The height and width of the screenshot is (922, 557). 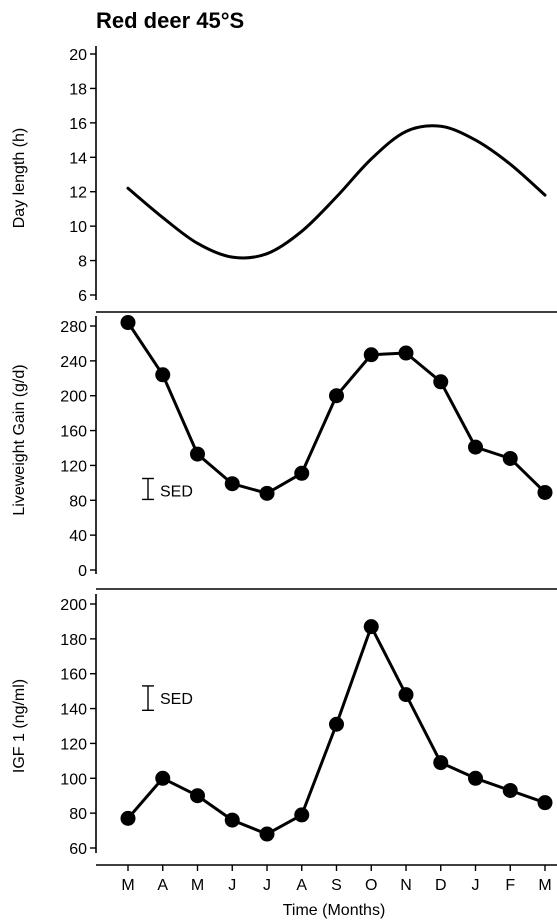 What do you see at coordinates (334, 910) in the screenshot?
I see `x-axis-title: Time (Months)` at bounding box center [334, 910].